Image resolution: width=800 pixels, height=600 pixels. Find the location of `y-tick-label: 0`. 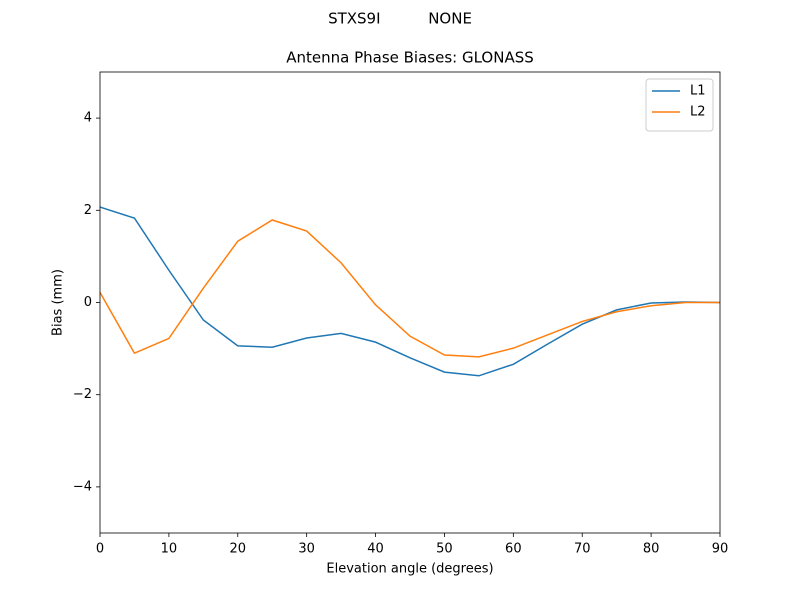

y-tick-label: 0 is located at coordinates (88, 302).